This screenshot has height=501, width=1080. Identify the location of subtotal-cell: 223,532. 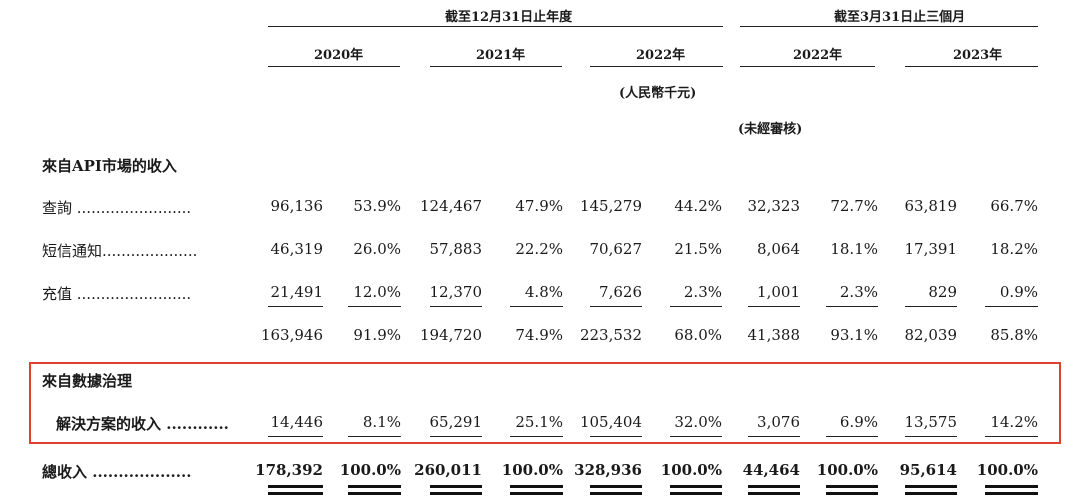
(610, 335).